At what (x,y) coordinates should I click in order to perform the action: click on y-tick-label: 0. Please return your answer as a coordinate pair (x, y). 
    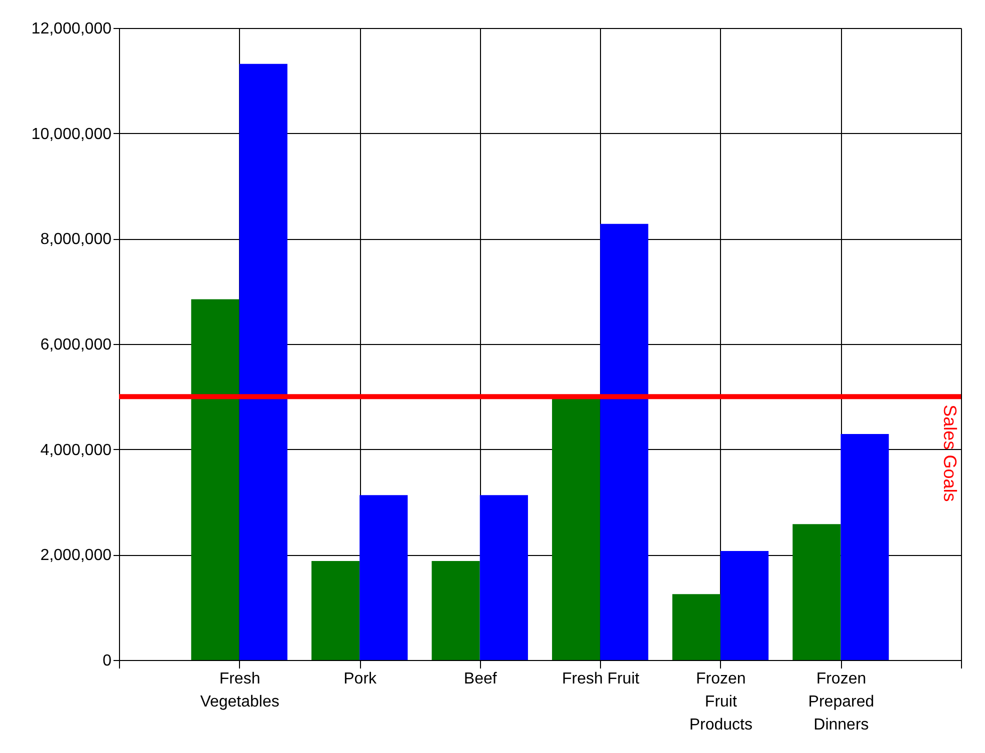
    Looking at the image, I should click on (107, 661).